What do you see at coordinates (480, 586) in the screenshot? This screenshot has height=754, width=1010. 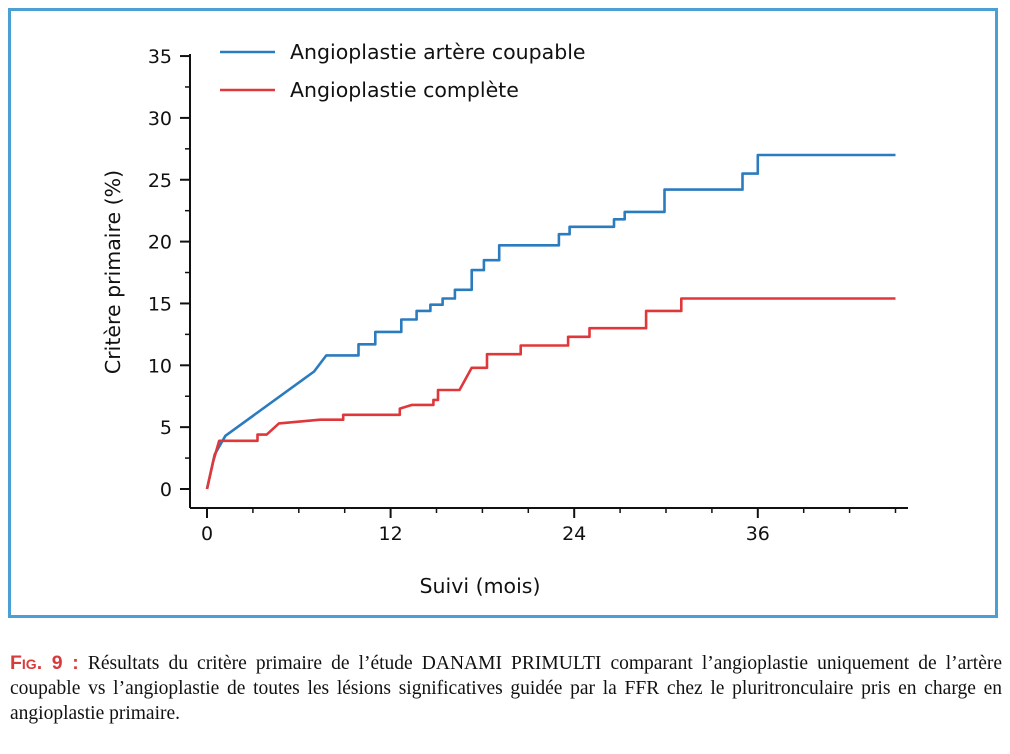 I see `x-axis-label: Suivi (mois)` at bounding box center [480, 586].